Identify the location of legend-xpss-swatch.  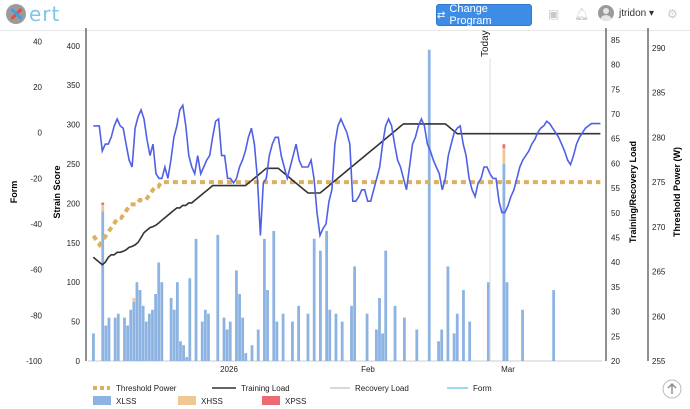
(271, 400).